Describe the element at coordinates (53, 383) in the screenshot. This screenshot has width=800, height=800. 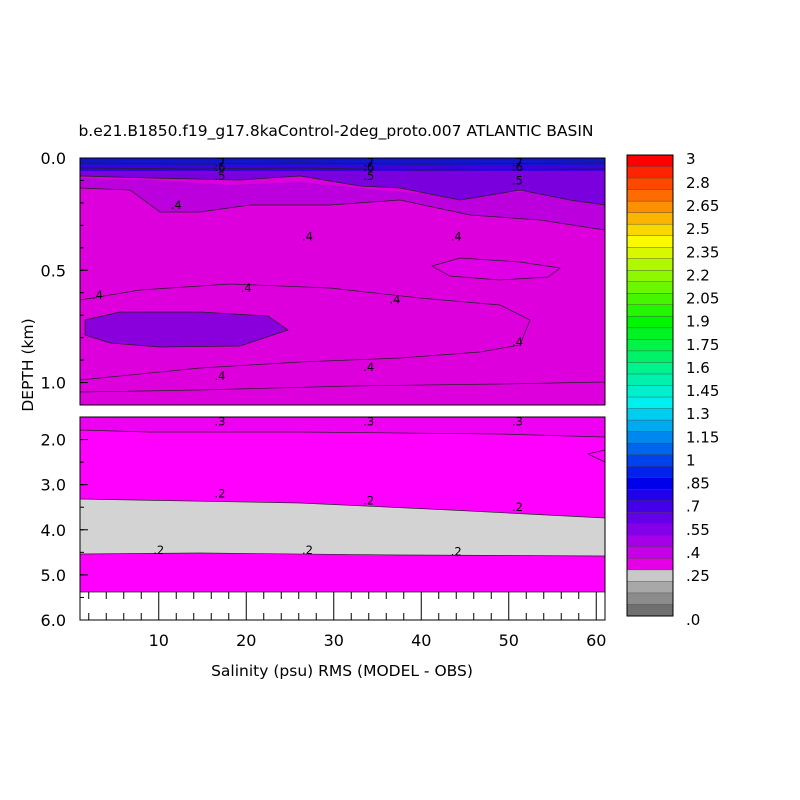
I see `y-tick-label: 1.0` at that location.